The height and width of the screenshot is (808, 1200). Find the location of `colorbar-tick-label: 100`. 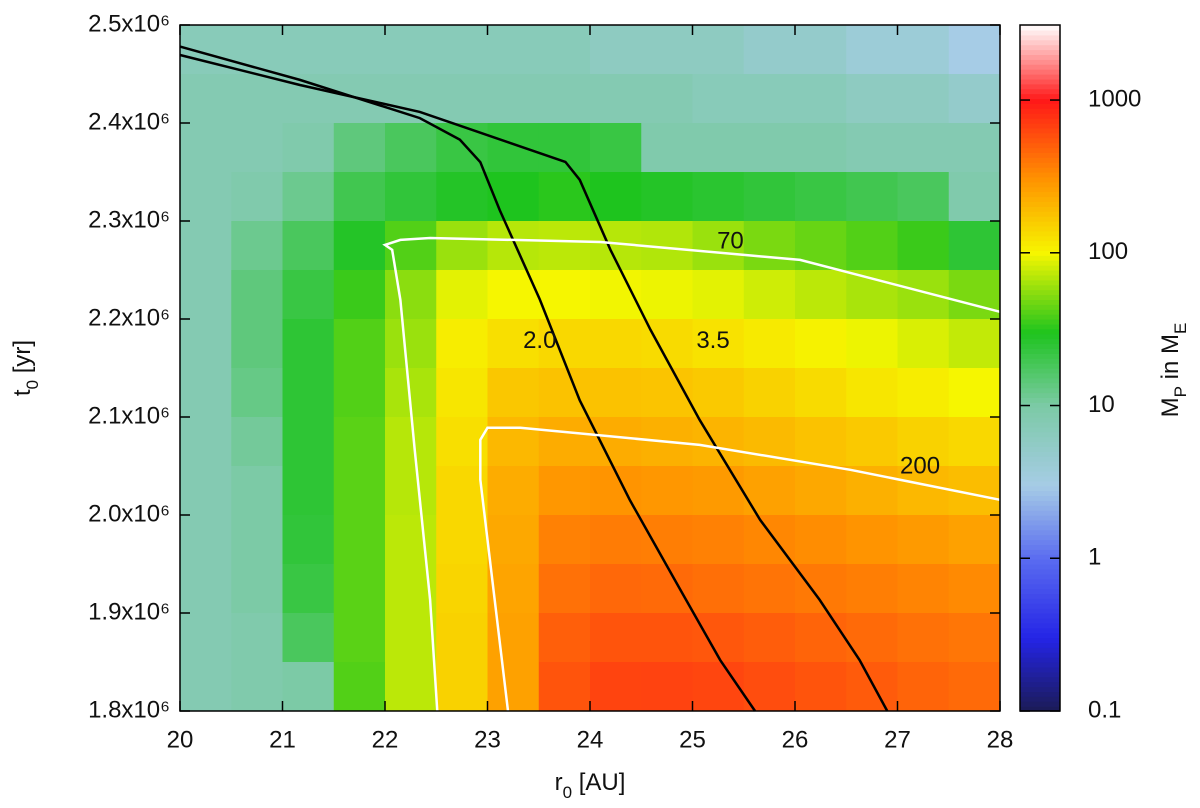

colorbar-tick-label: 100 is located at coordinates (1108, 251).